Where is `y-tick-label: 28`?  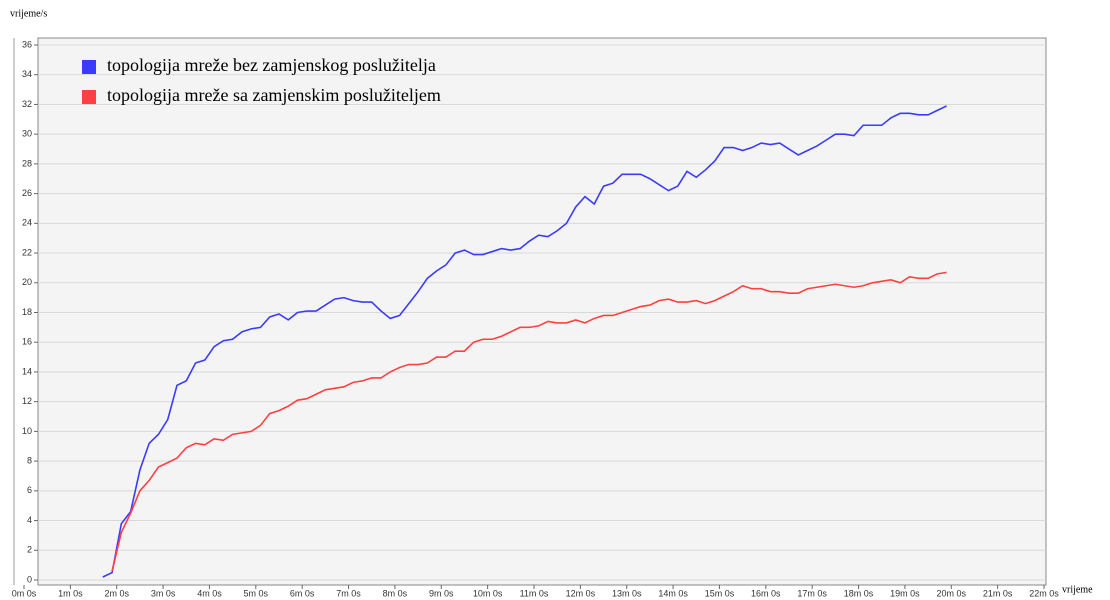
y-tick-label: 28 is located at coordinates (27, 163).